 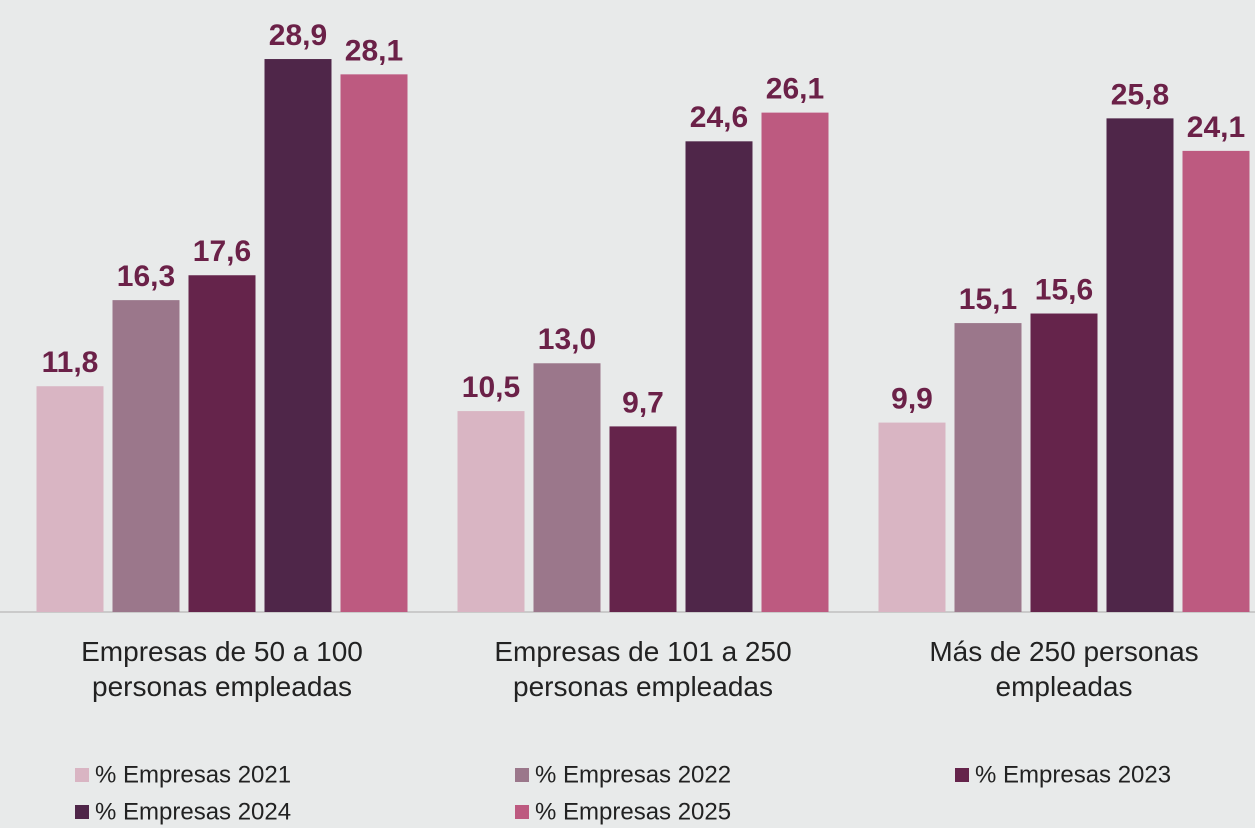 I want to click on x-tick-label: Empresas de 50 a 100 personas empleadas, so click(x=222, y=669).